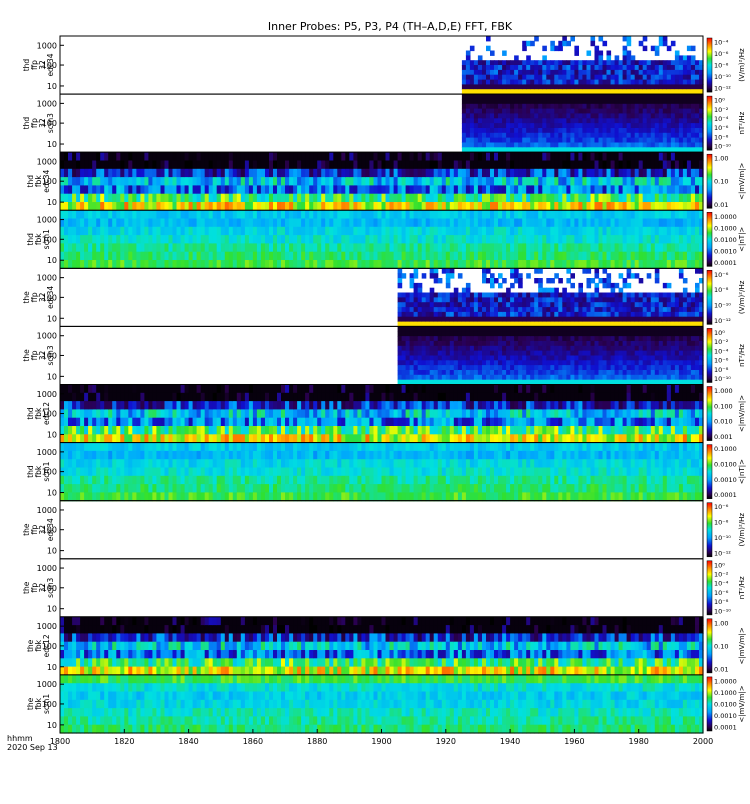 The height and width of the screenshot is (804, 750). What do you see at coordinates (382, 239) in the screenshot?
I see `panel-4-spectrogram` at bounding box center [382, 239].